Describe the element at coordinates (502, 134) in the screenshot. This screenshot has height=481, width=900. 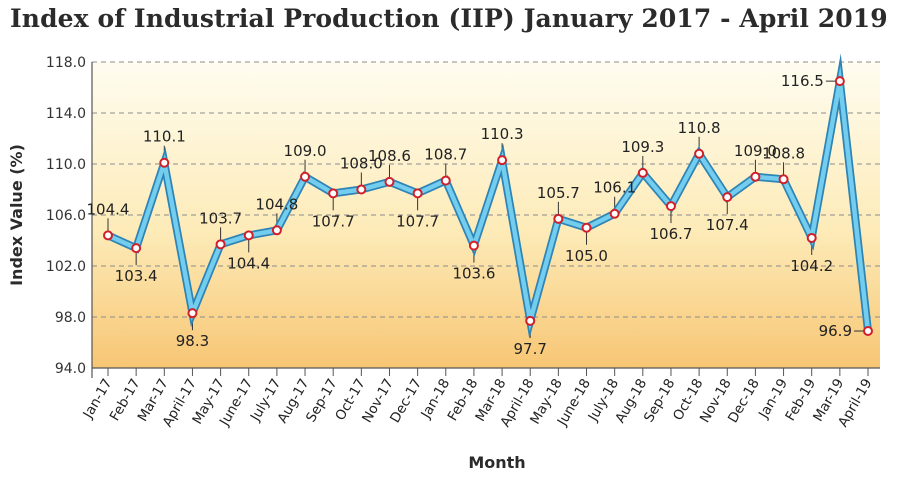
I see `data-label: 110.3` at that location.